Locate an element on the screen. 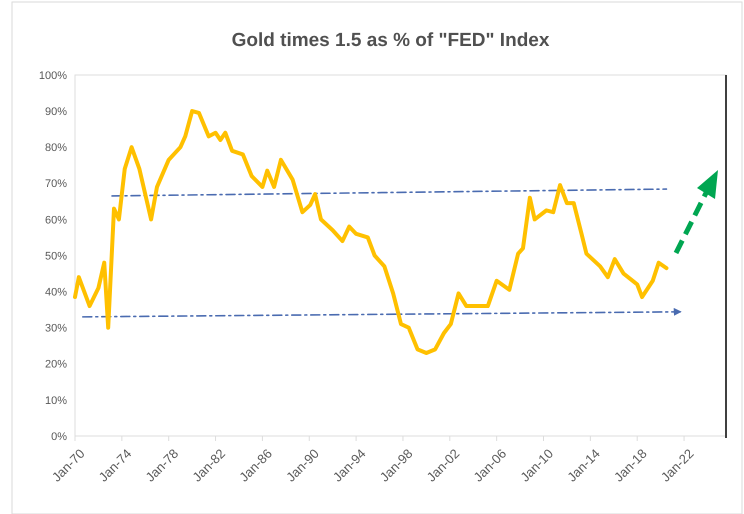 This screenshot has width=744, height=514. y-tick-label: 0% is located at coordinates (59, 436).